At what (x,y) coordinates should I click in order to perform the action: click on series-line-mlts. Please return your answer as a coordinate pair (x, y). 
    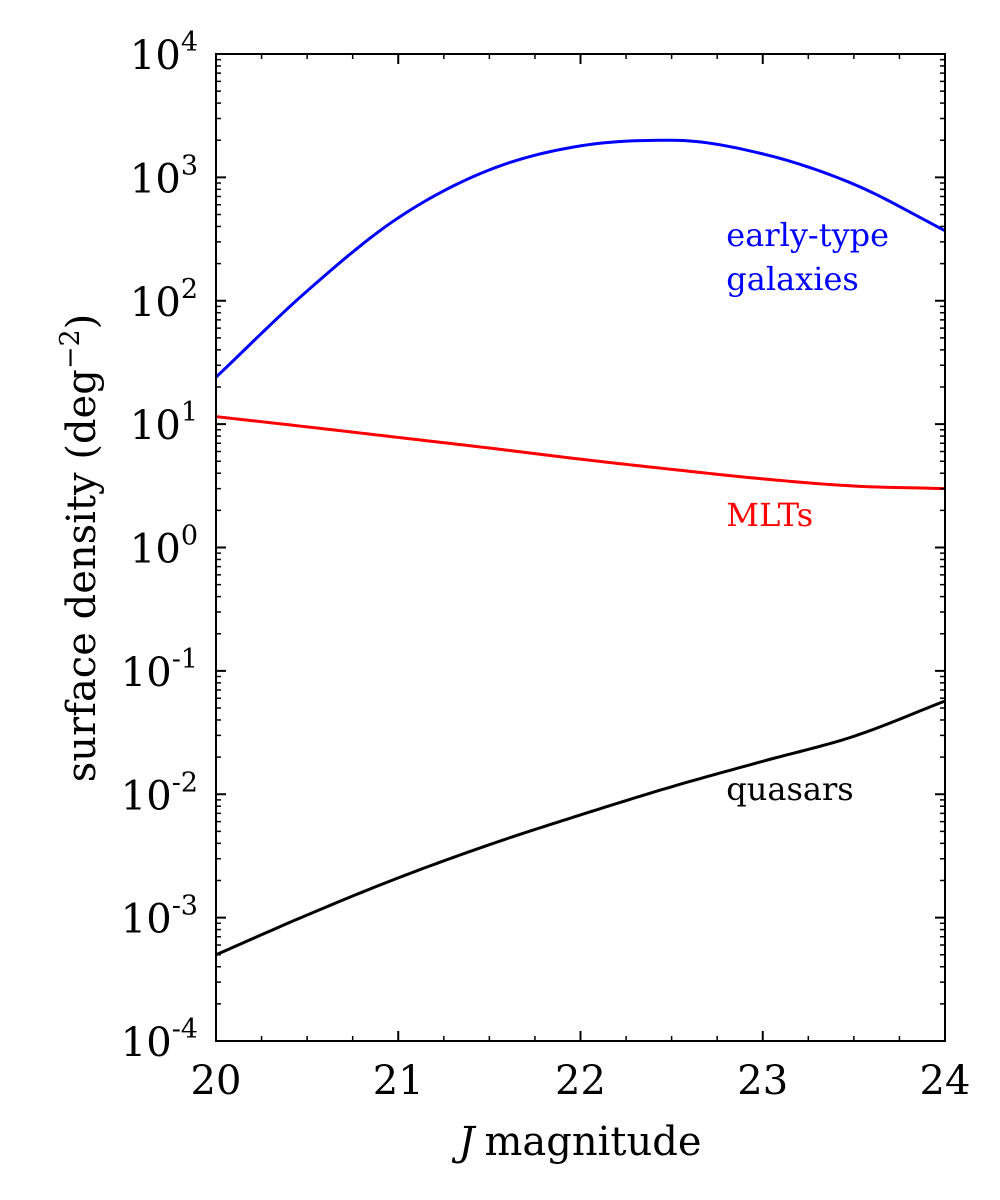
    Looking at the image, I should click on (580, 453).